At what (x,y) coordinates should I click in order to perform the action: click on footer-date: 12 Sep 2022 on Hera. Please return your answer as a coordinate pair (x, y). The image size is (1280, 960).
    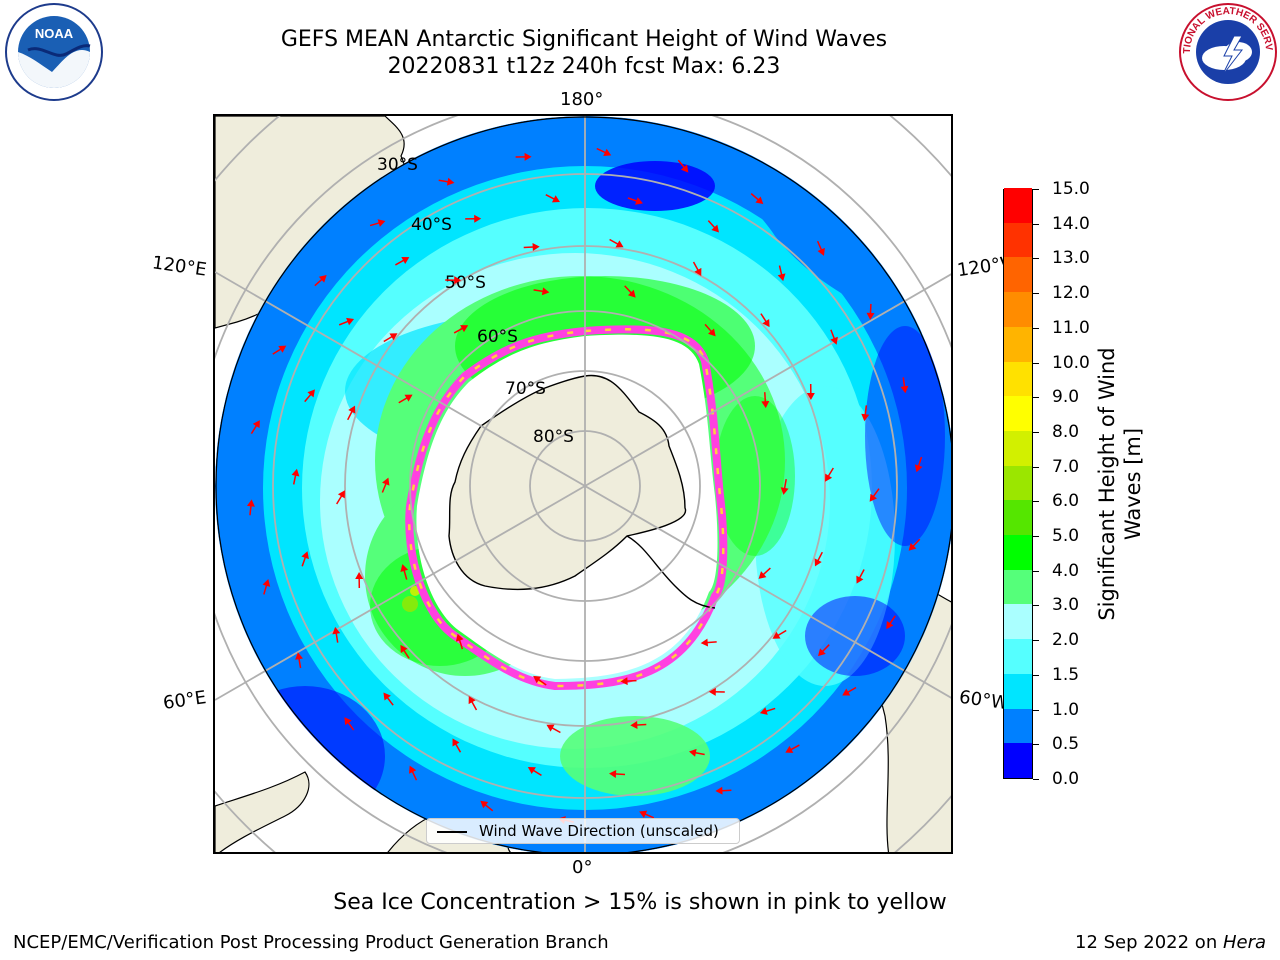
    Looking at the image, I should click on (1170, 942).